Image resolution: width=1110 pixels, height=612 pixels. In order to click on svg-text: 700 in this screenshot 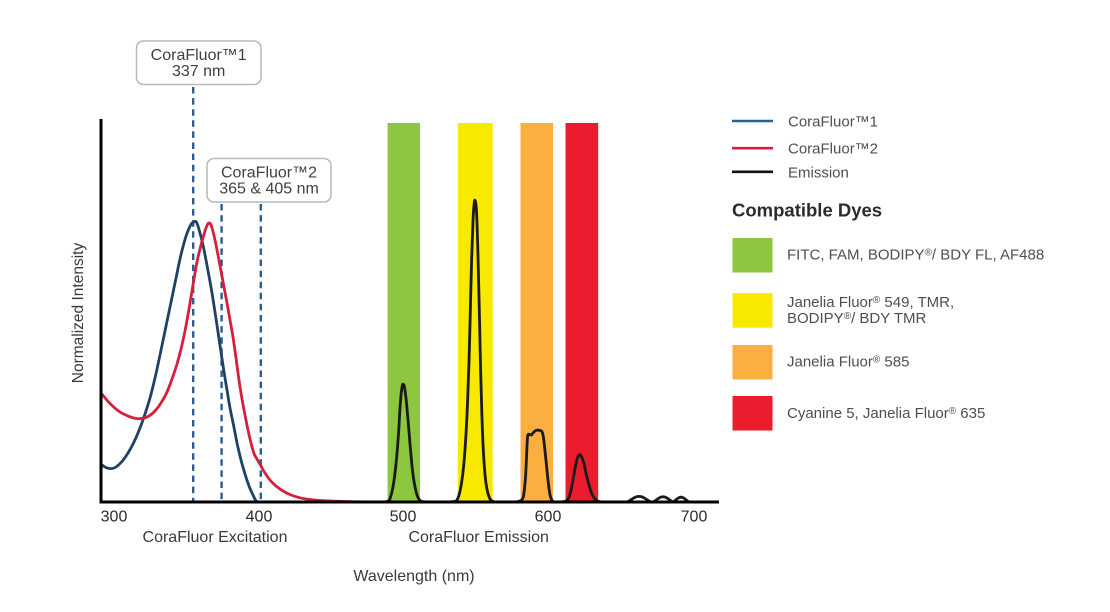, I will do `click(694, 517)`.